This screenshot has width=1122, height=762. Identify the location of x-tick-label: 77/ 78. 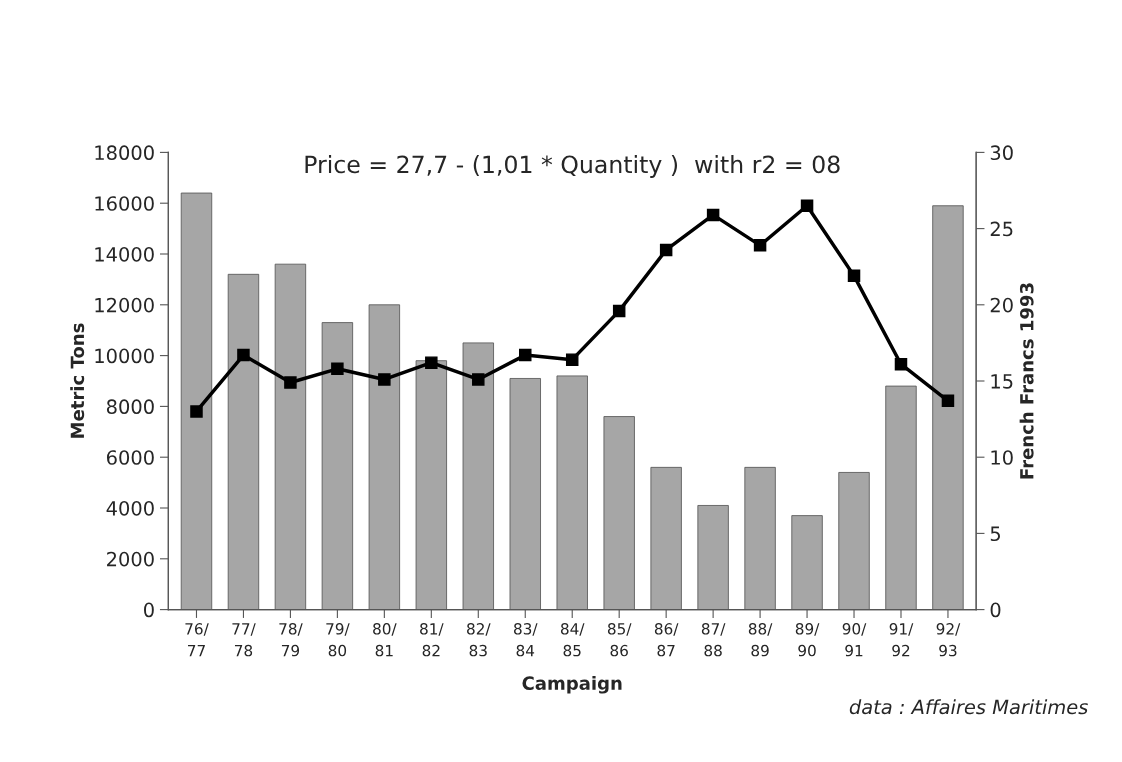
(244, 640).